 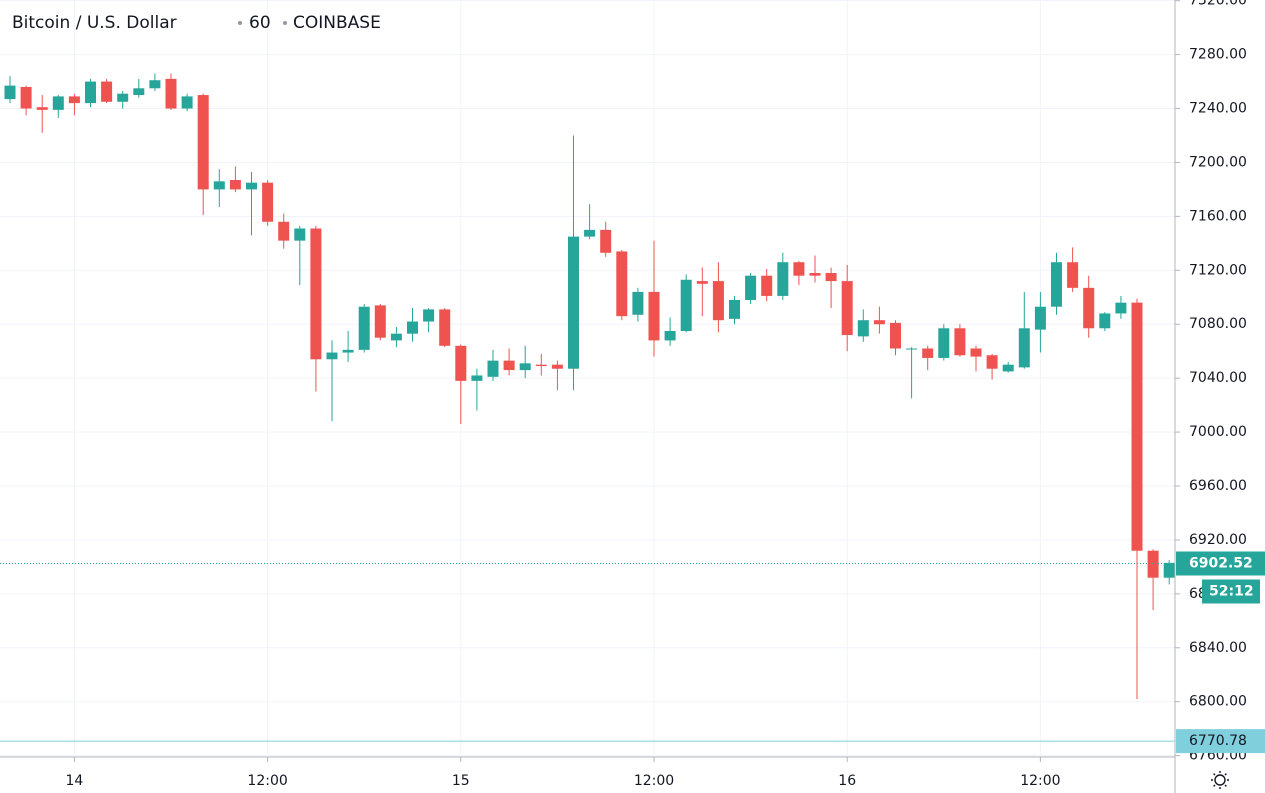 I want to click on countdown-box, so click(x=1231, y=591).